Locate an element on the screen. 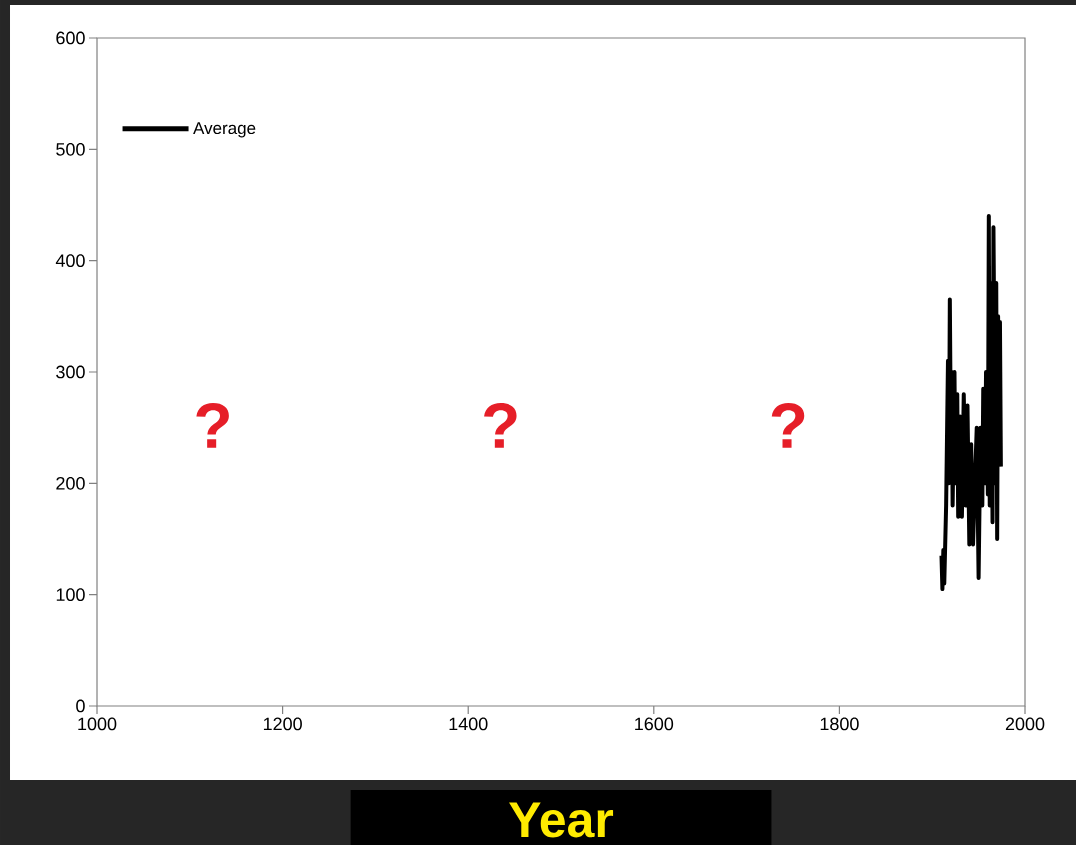 The image size is (1076, 845). y-tick-label: 300 is located at coordinates (70, 372).